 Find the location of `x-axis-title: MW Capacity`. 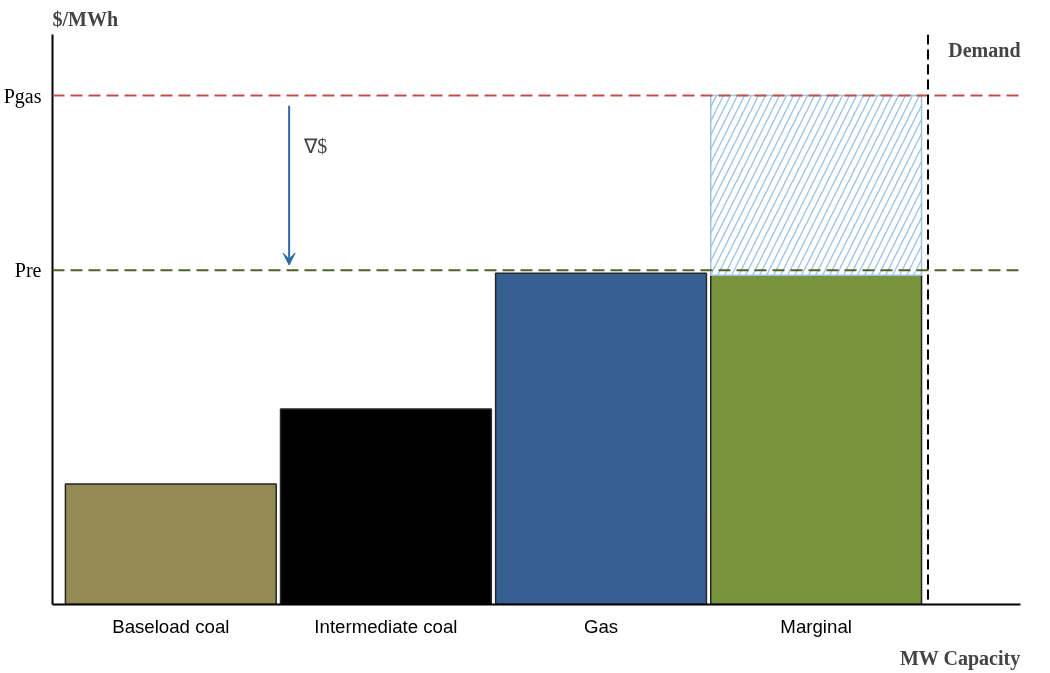

x-axis-title: MW Capacity is located at coordinates (960, 658).